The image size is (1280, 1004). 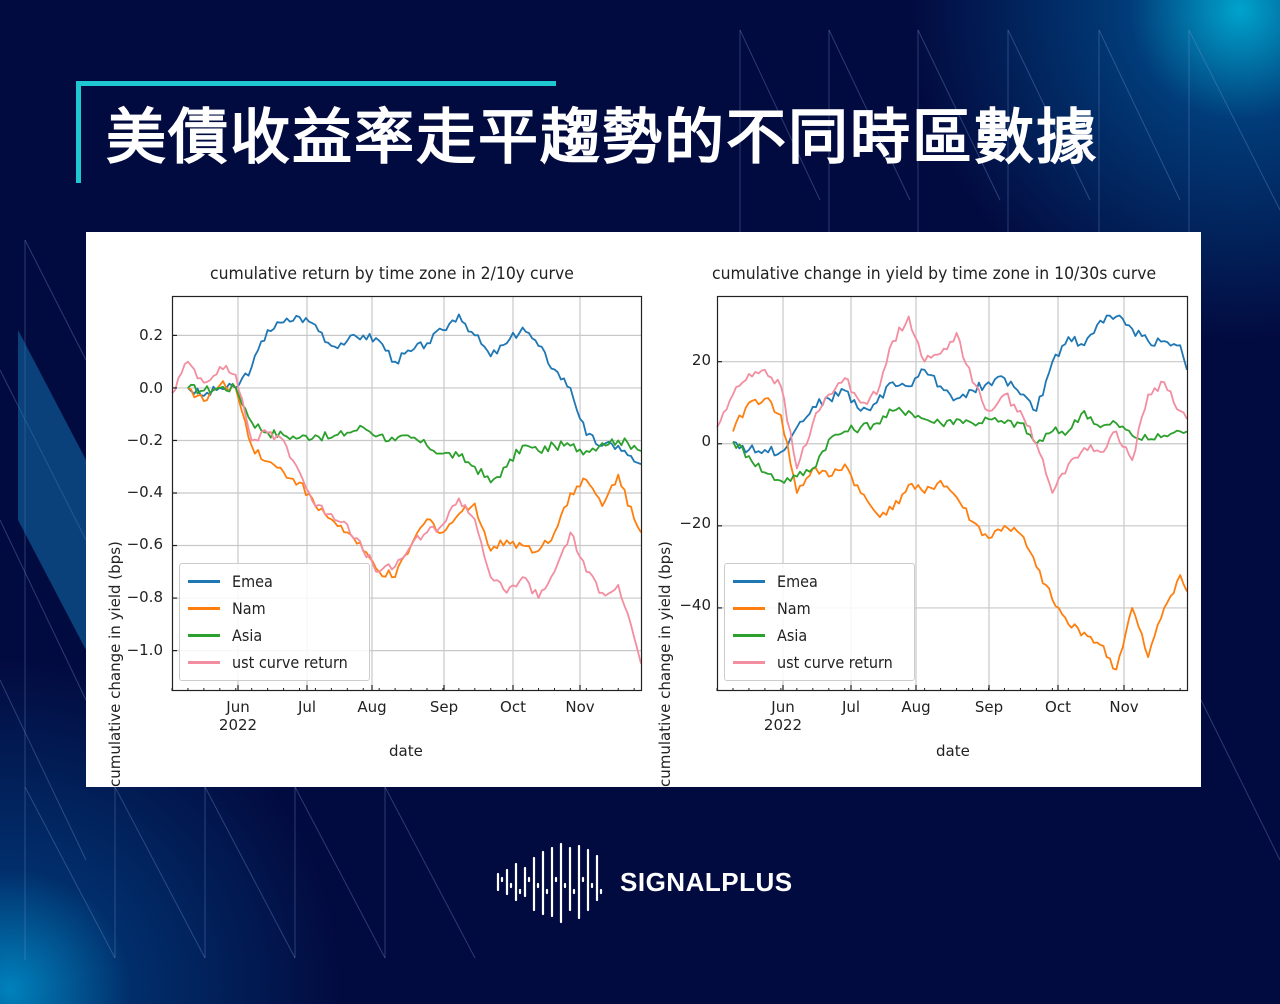 I want to click on legend-left: Emea Nam Asia ust curve return, so click(x=274, y=622).